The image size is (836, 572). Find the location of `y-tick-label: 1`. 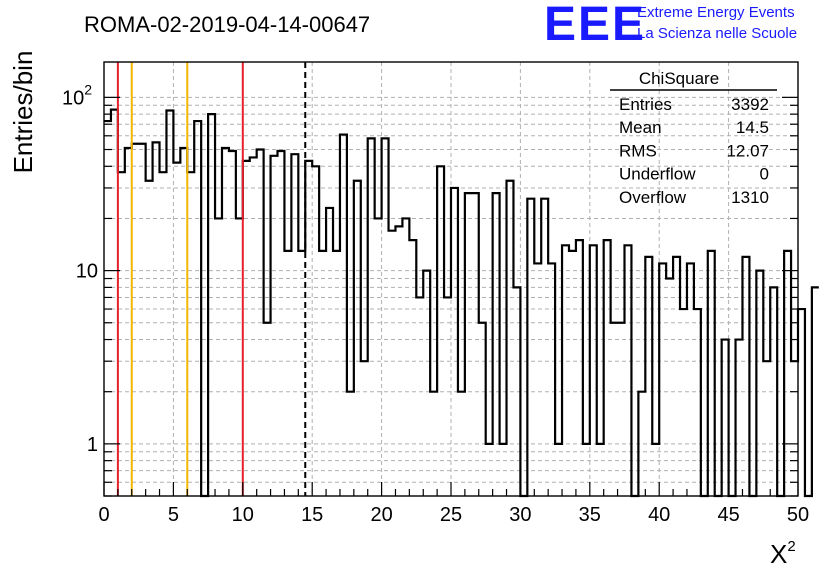

y-tick-label: 1 is located at coordinates (92, 445).